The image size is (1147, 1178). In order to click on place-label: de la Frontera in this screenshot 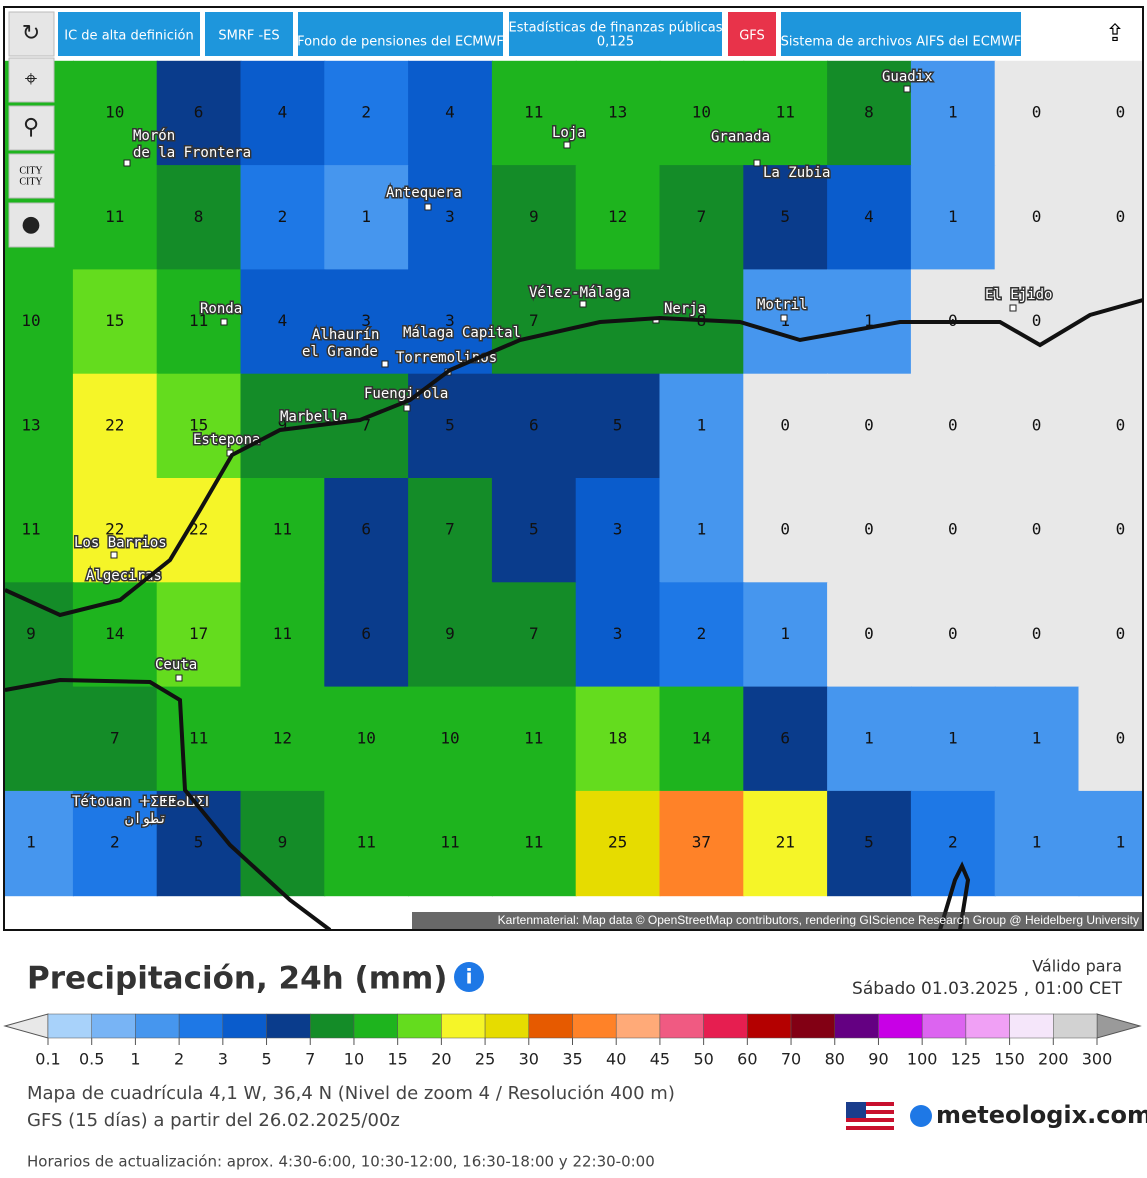, I will do `click(192, 153)`.